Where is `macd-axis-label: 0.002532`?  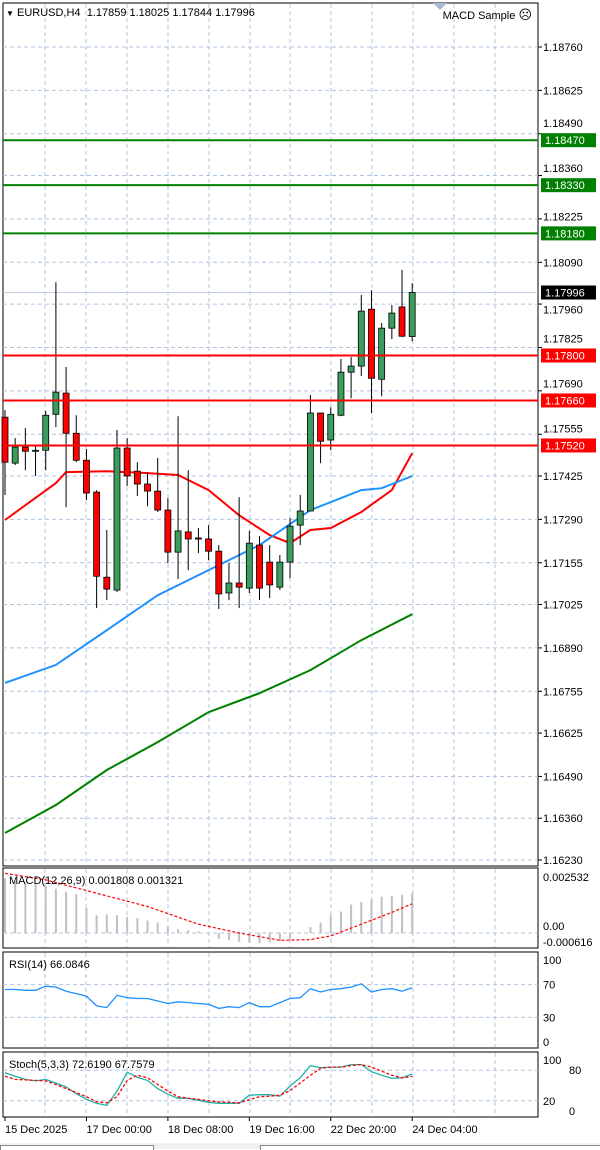
macd-axis-label: 0.002532 is located at coordinates (566, 878).